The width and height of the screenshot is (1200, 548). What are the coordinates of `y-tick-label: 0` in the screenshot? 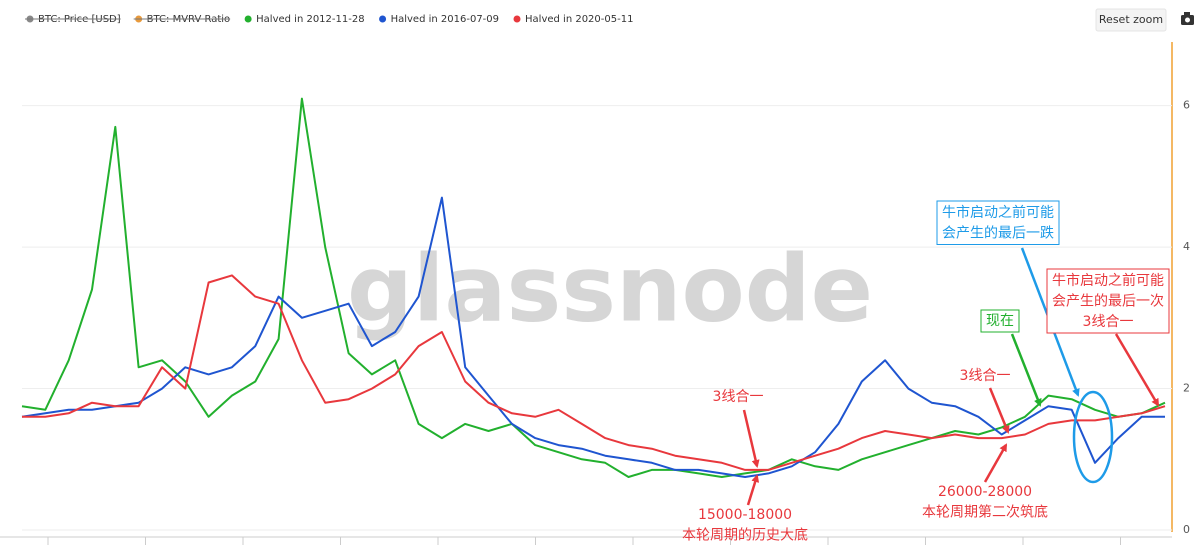 It's located at (1186, 529).